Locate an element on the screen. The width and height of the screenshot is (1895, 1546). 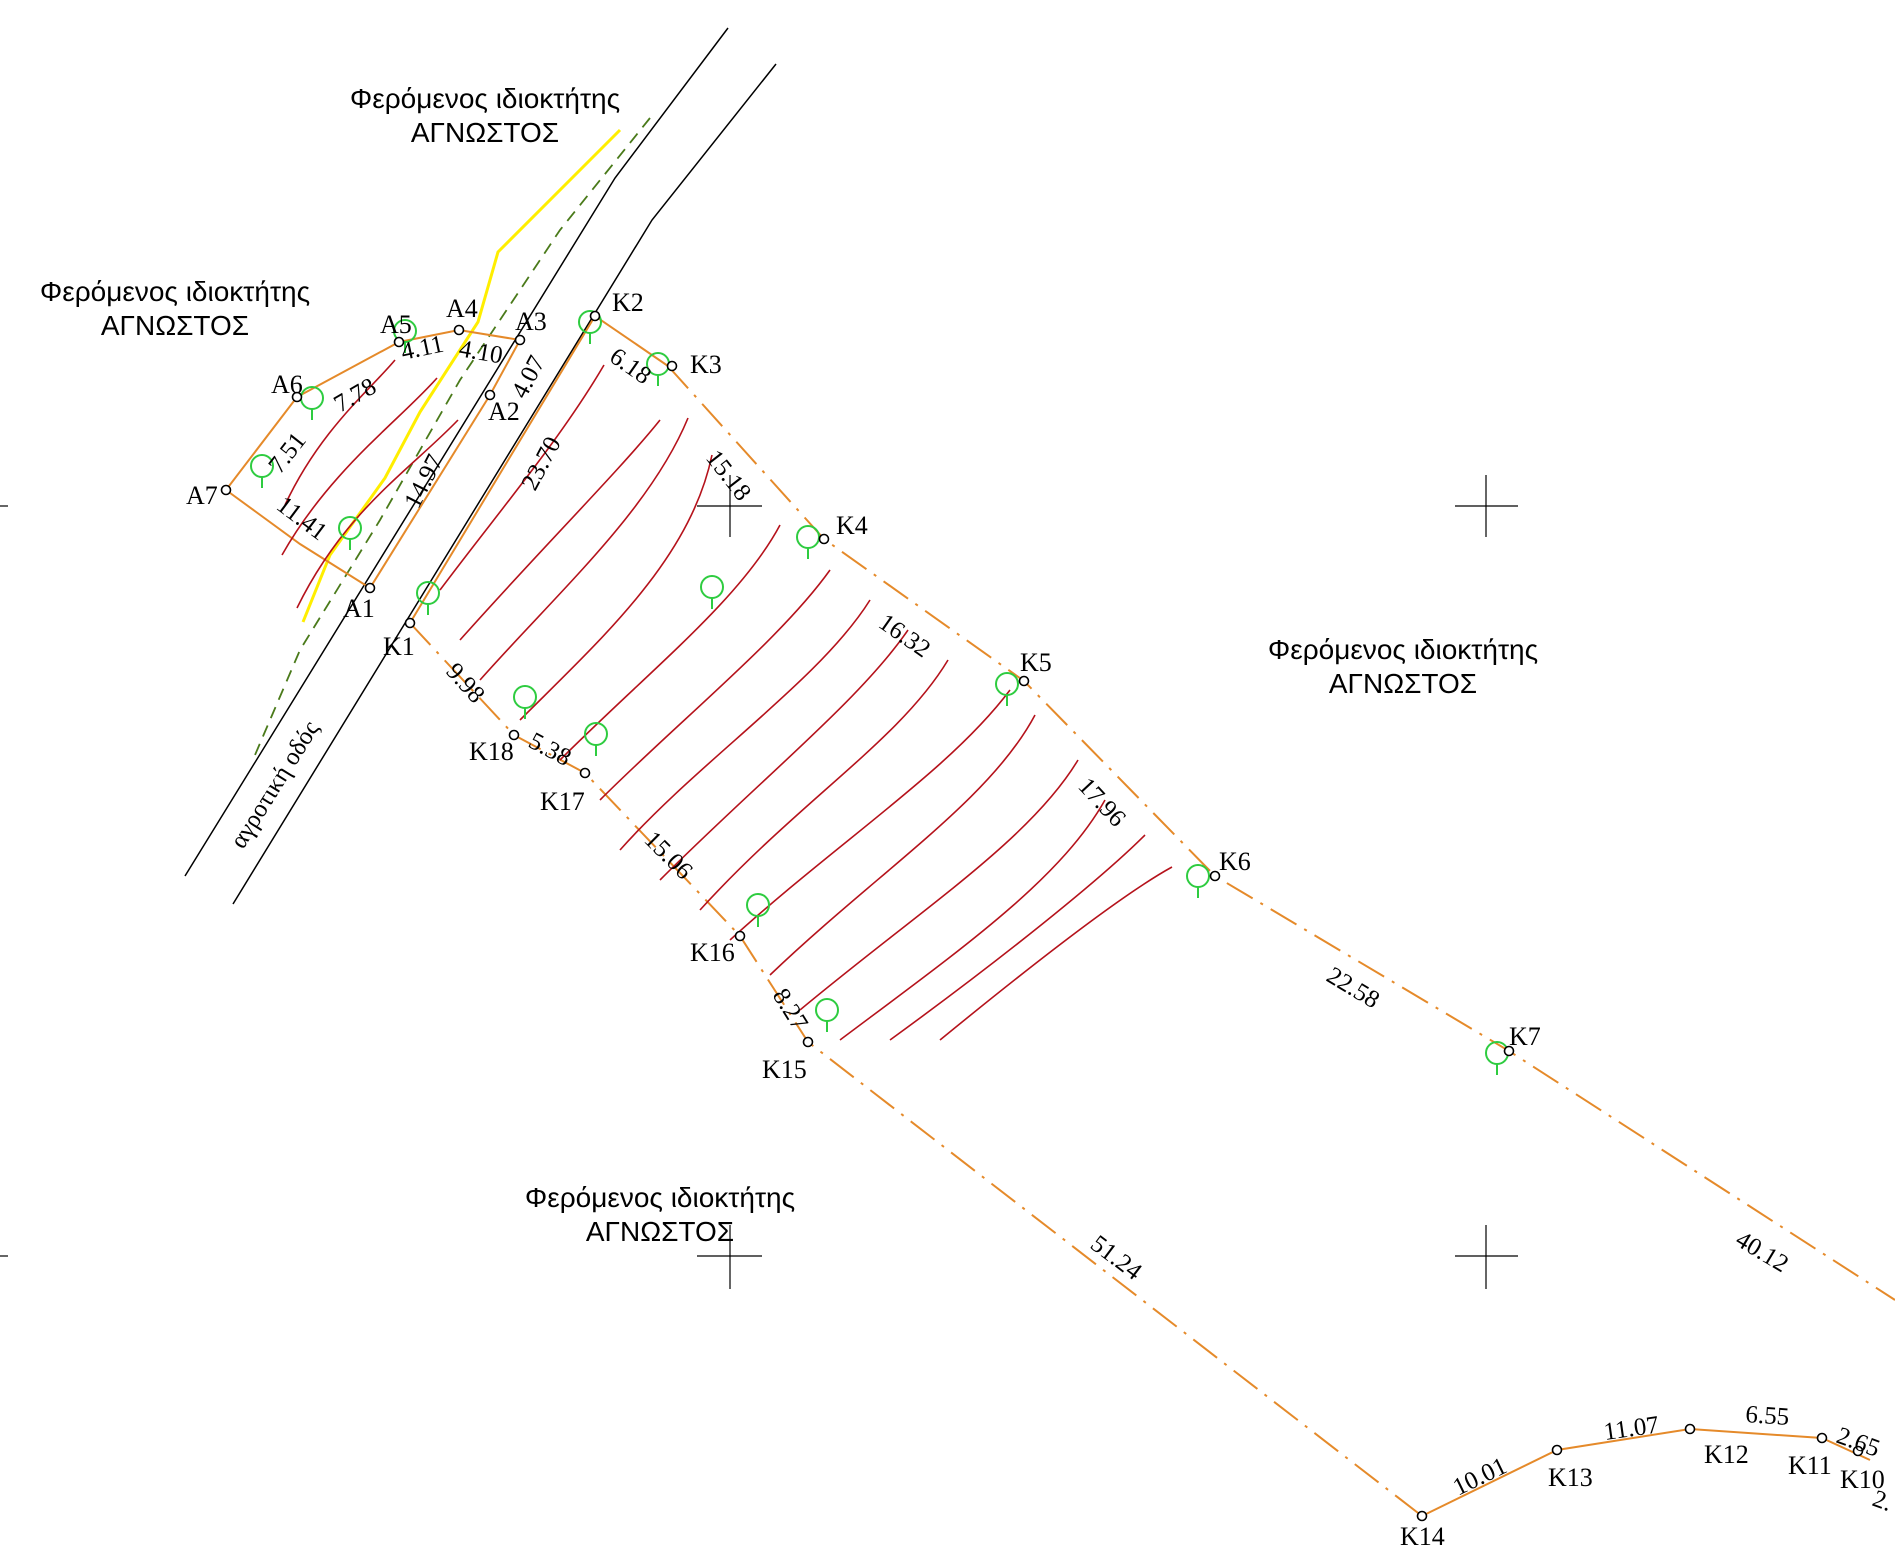
point-label: K10 is located at coordinates (1862, 1479).